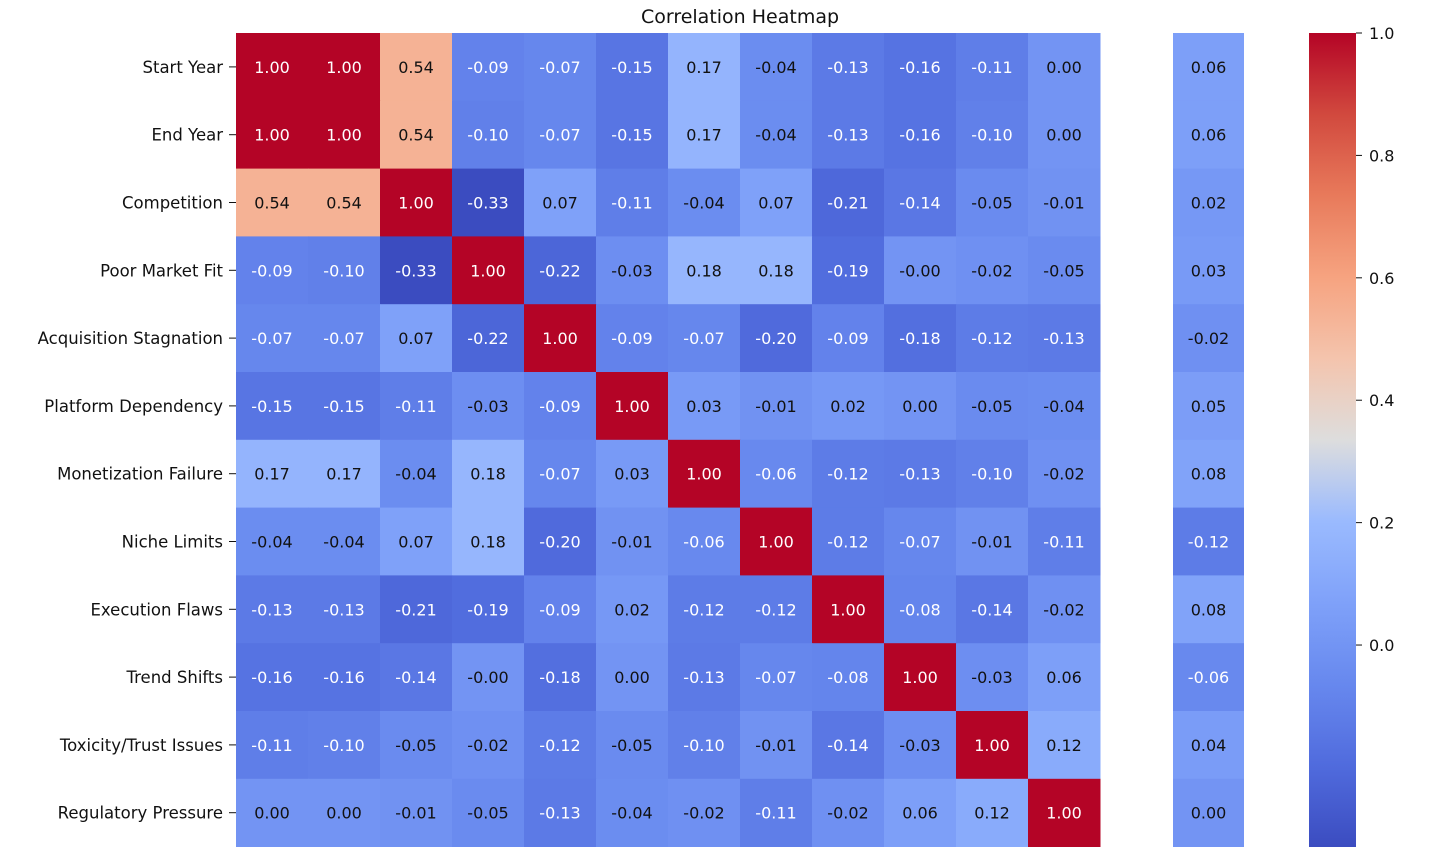 The width and height of the screenshot is (1443, 847). What do you see at coordinates (415, 270) in the screenshot?
I see `cell-value-label: -0.33` at bounding box center [415, 270].